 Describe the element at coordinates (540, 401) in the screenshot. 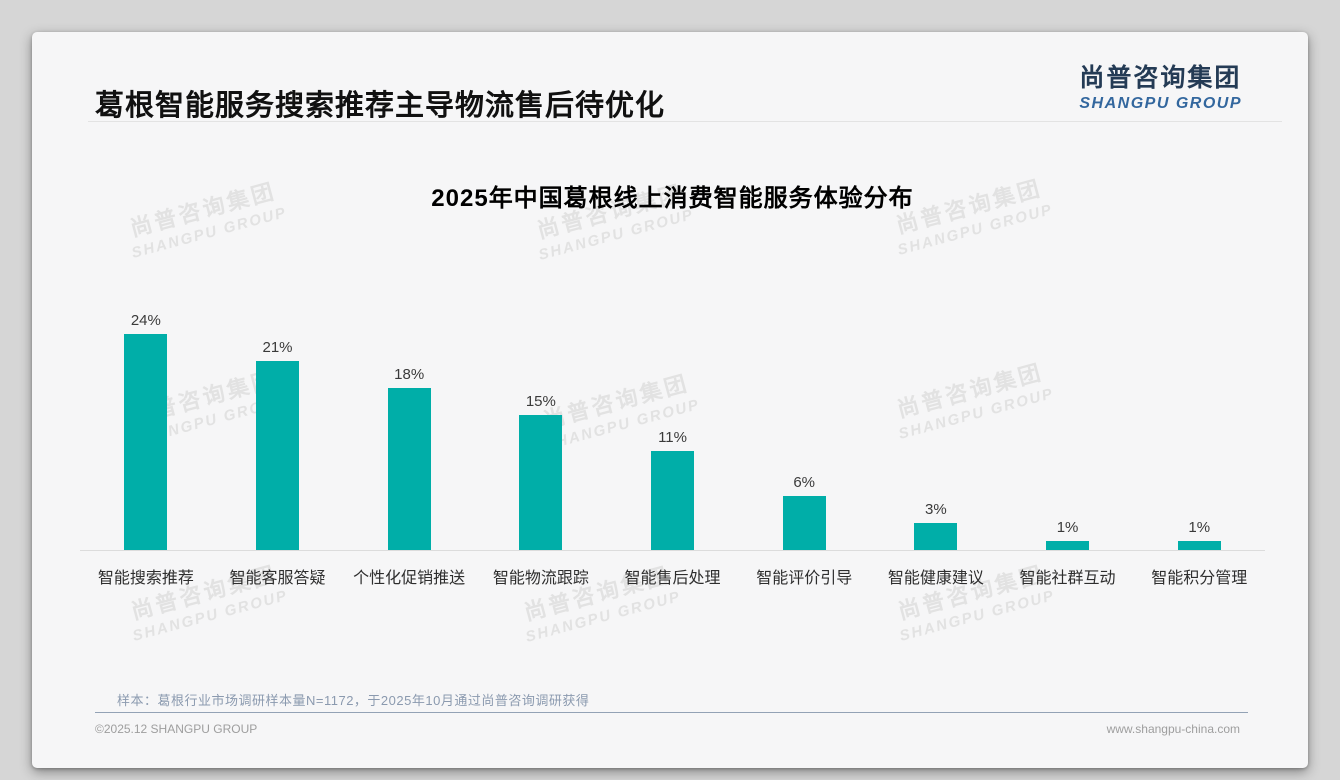

I see `bar-value-label: 15%` at that location.